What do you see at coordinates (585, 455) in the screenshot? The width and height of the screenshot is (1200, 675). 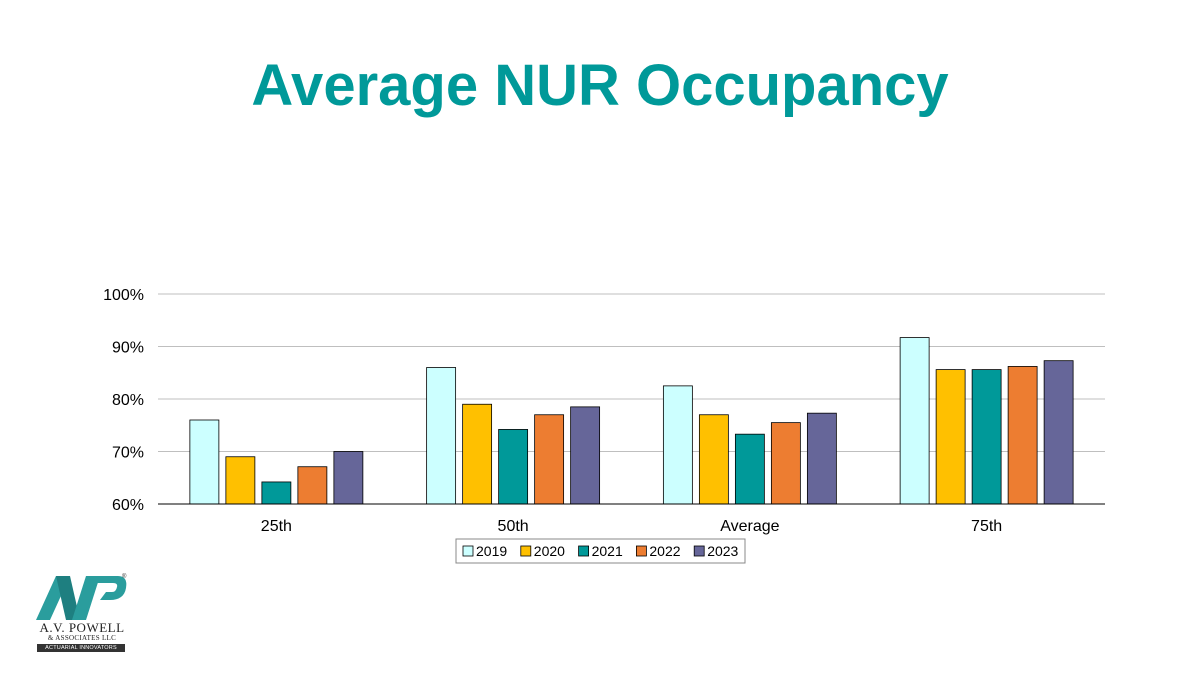 I see `bar-2023-50th` at bounding box center [585, 455].